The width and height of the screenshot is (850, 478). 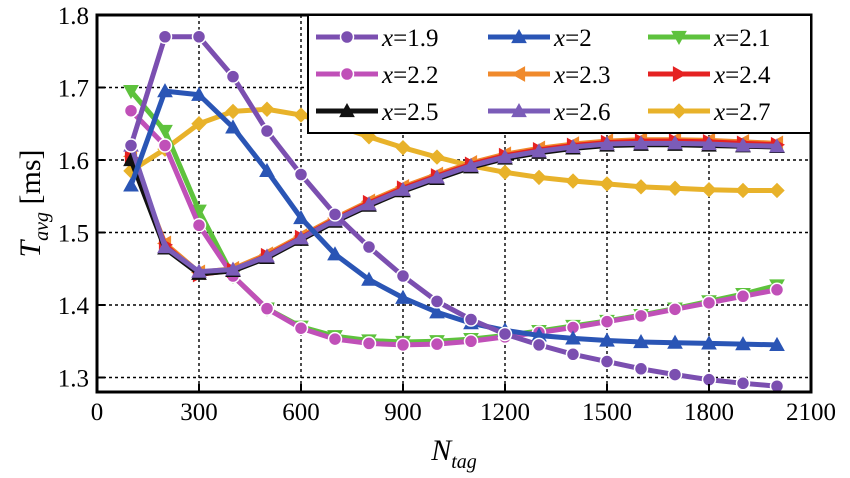 What do you see at coordinates (377, 38) in the screenshot?
I see `legend-item: x=1.9` at bounding box center [377, 38].